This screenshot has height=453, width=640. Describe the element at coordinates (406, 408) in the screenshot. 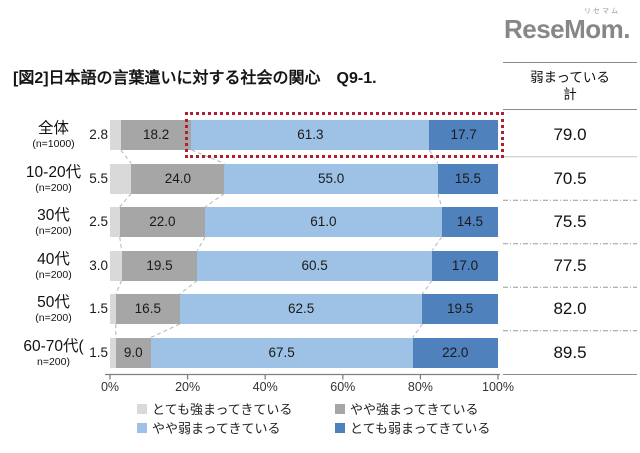

I see `legend-item: やや強まってきている` at that location.